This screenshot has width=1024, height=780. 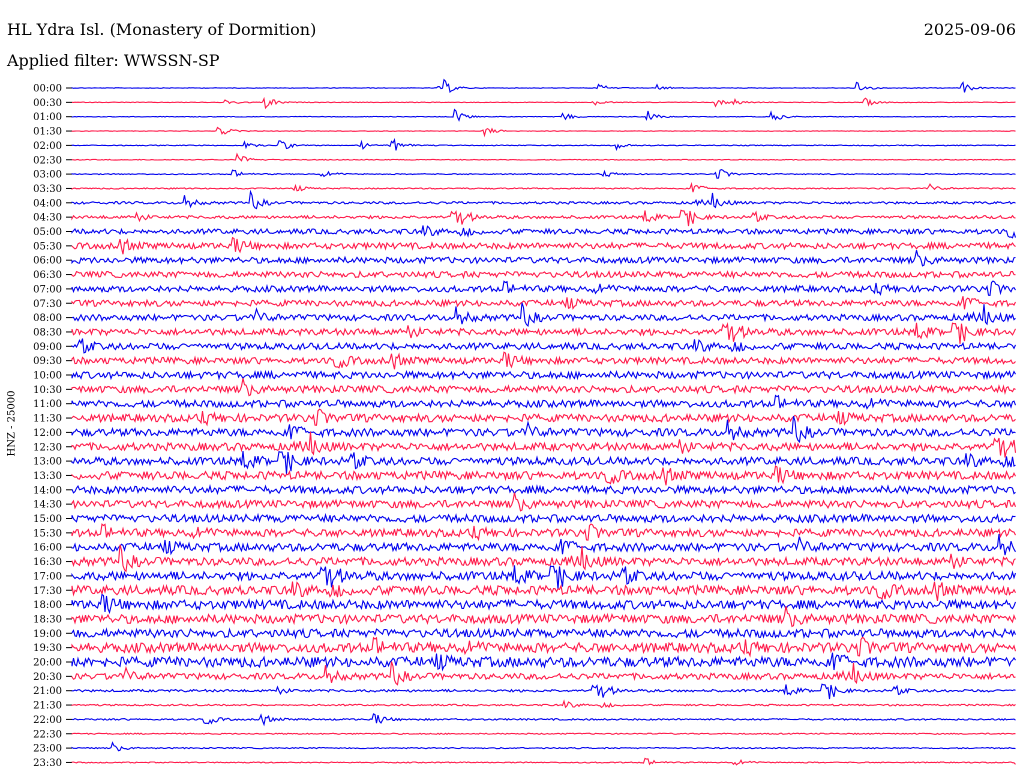 What do you see at coordinates (47, 548) in the screenshot?
I see `trace-time-label: 16:00` at bounding box center [47, 548].